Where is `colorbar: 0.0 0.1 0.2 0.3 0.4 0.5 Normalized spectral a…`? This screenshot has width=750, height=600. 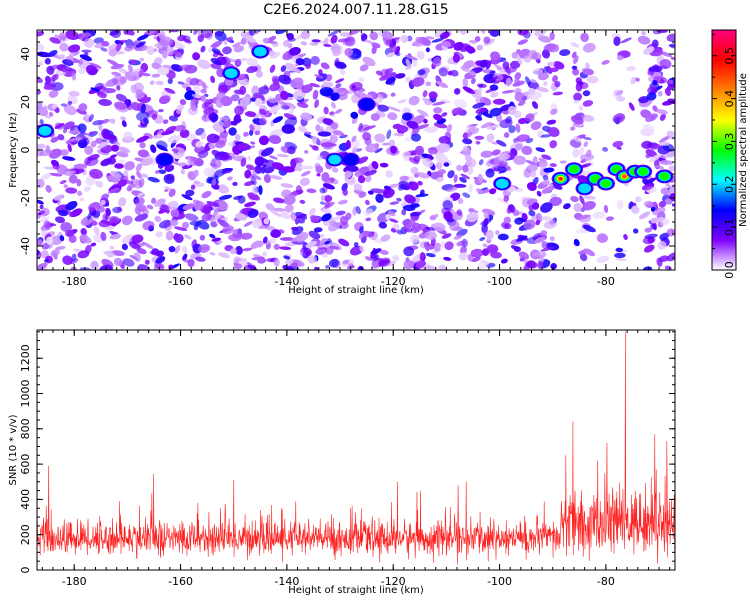
colorbar: 0.0 0.1 0.2 0.3 0.4 0.5 Normalized spectral a… is located at coordinates (730, 154).